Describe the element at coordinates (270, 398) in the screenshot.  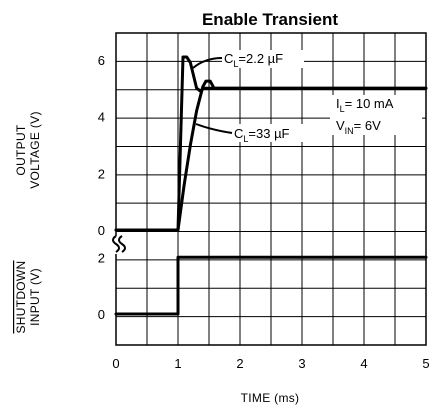
I see `x-axis-label: TIME (ms)` at that location.